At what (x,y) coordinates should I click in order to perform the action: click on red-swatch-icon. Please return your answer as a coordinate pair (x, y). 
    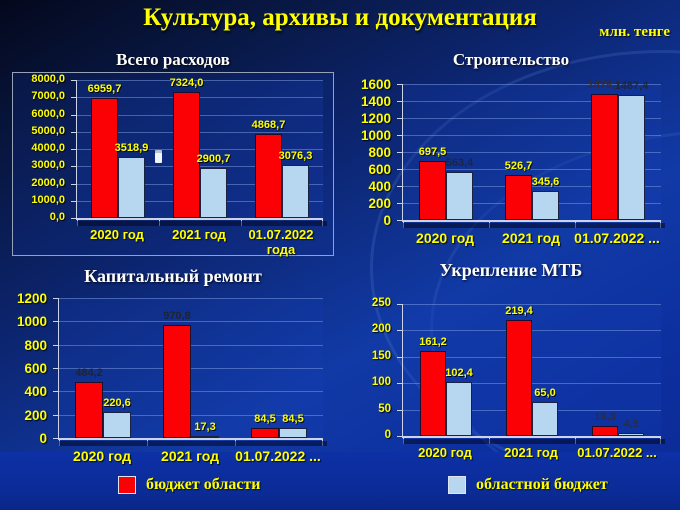
    Looking at the image, I should click on (127, 485).